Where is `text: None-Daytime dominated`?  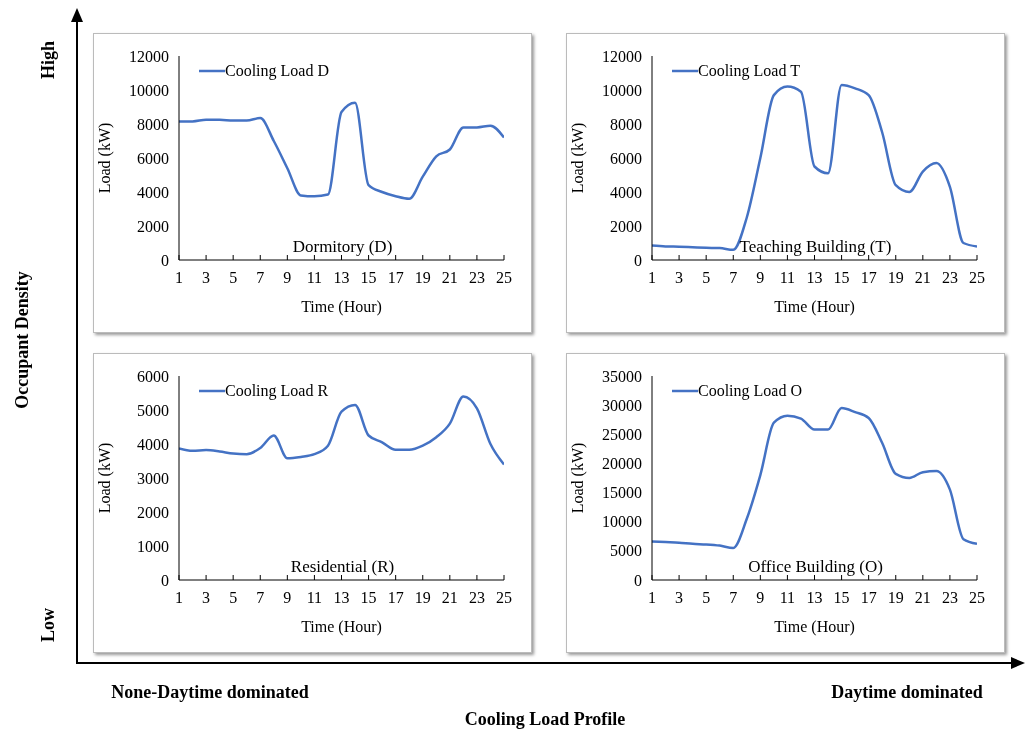 text: None-Daytime dominated is located at coordinates (210, 692).